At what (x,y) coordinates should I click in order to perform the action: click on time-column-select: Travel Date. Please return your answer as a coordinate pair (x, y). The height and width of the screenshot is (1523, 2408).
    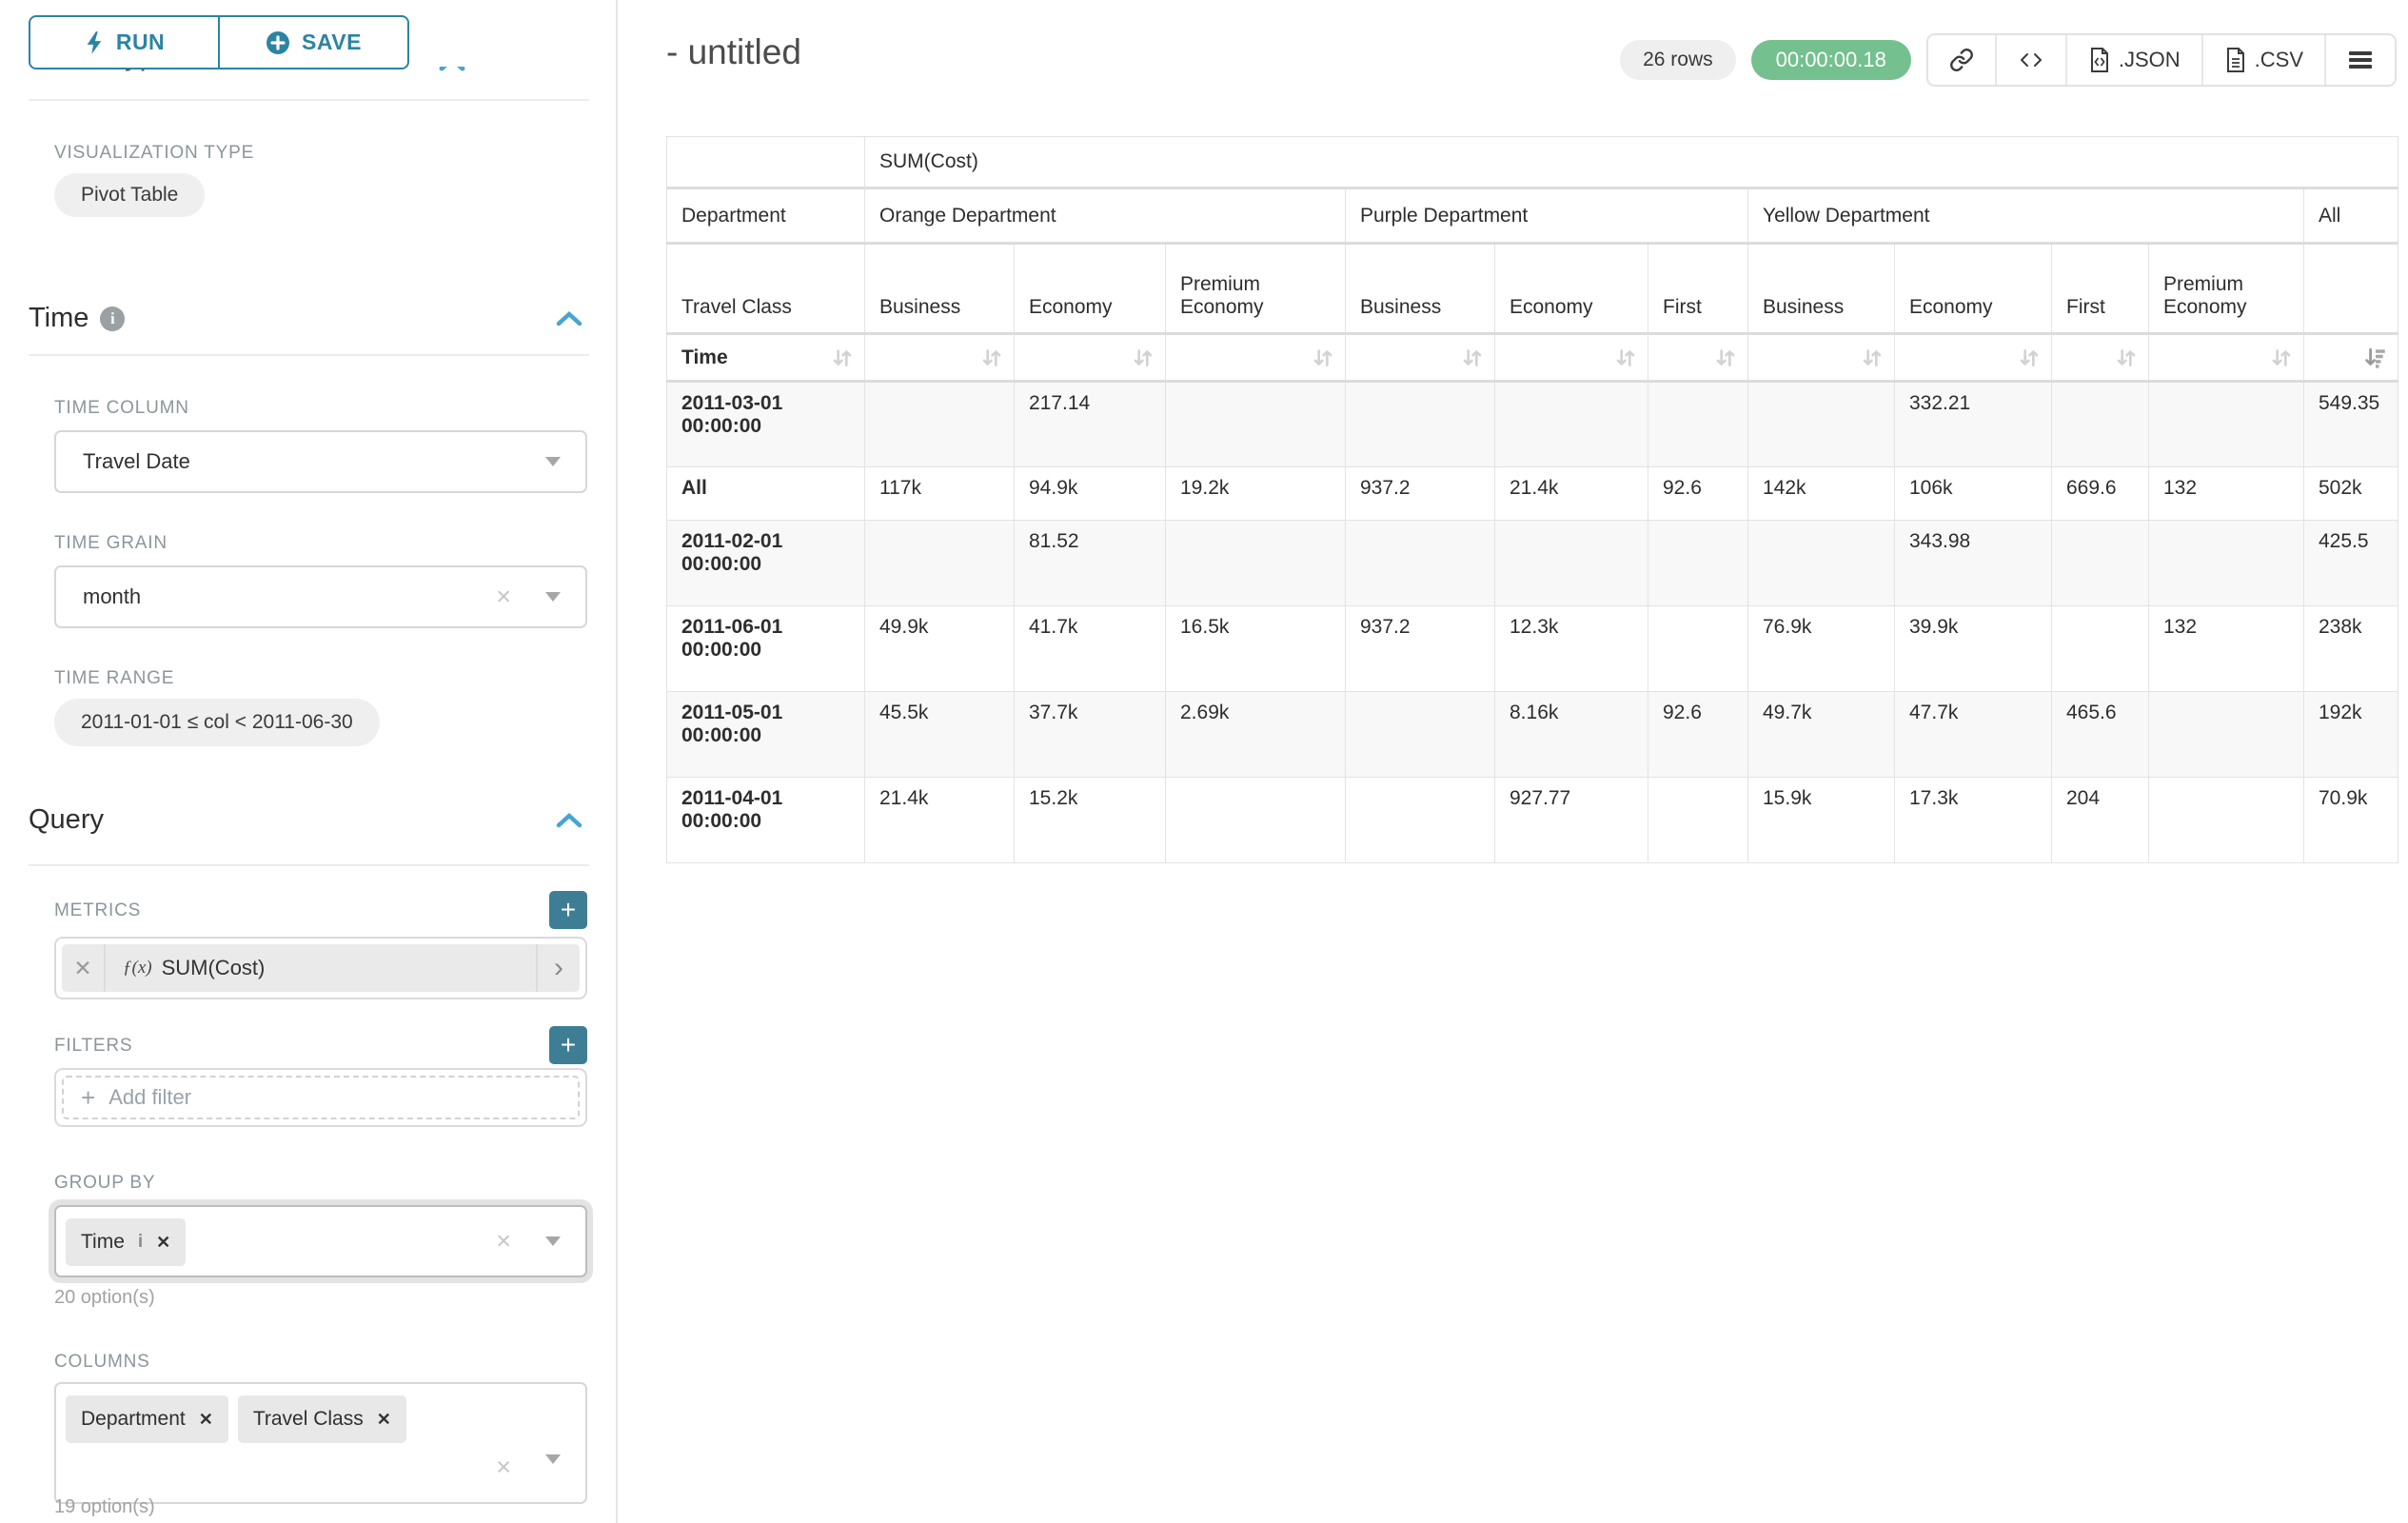
    Looking at the image, I should click on (320, 462).